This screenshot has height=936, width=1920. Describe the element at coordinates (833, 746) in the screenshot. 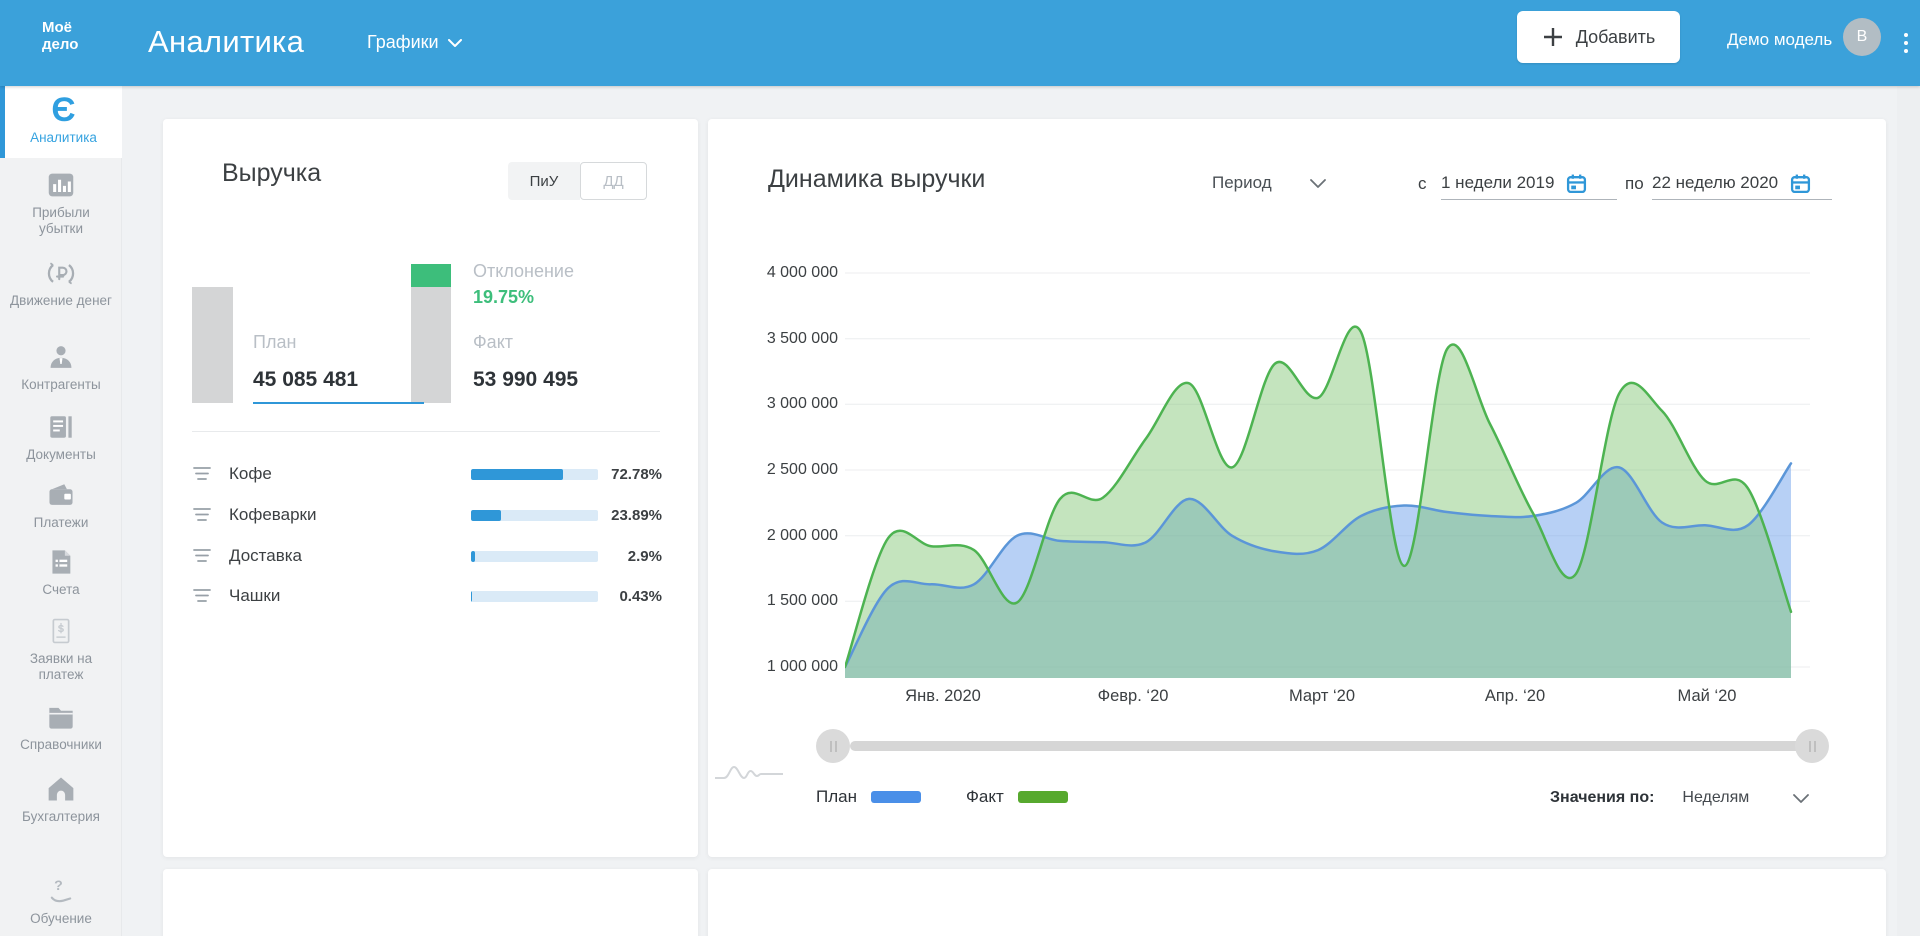

I see `range-slider-handle-left` at that location.